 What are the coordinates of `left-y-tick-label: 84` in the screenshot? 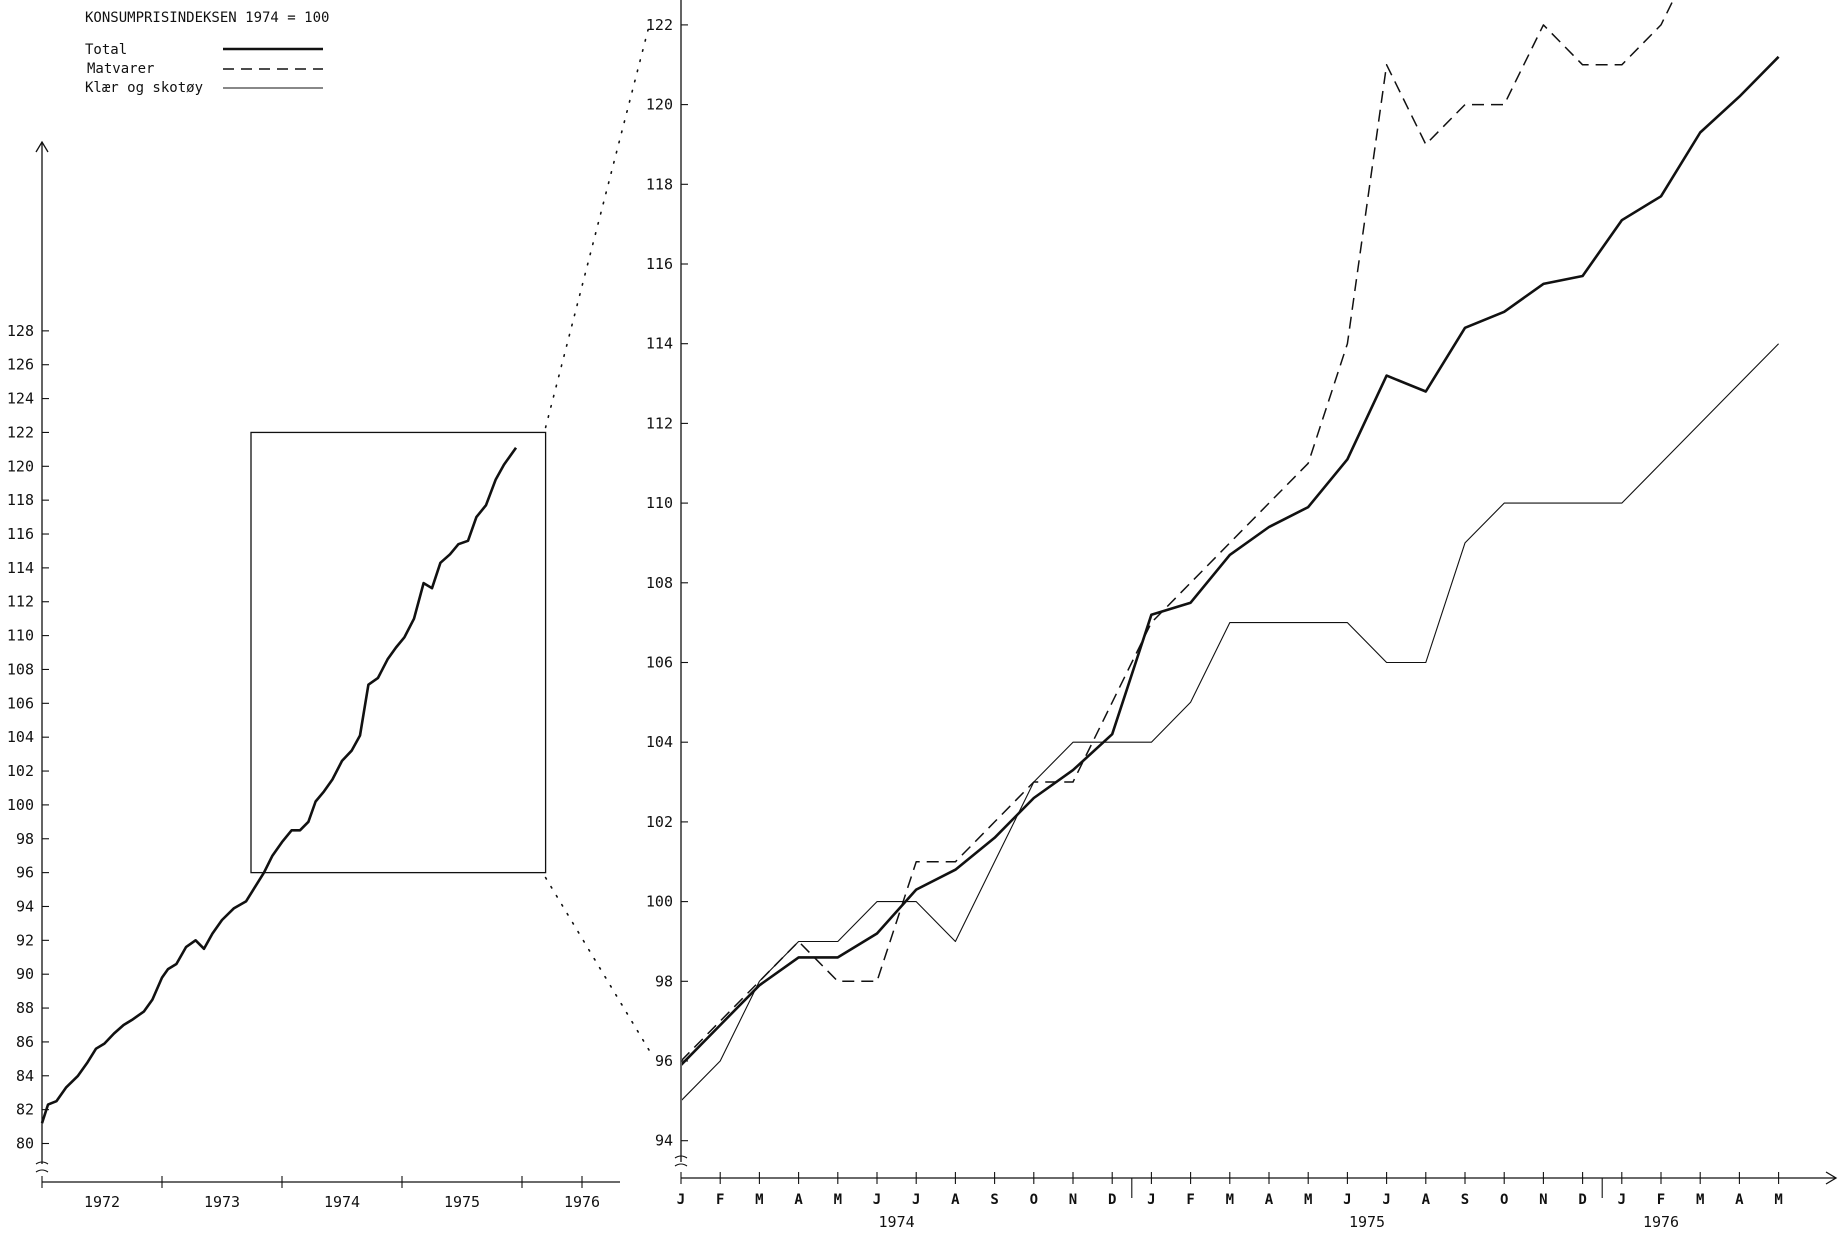 It's located at (25, 1076).